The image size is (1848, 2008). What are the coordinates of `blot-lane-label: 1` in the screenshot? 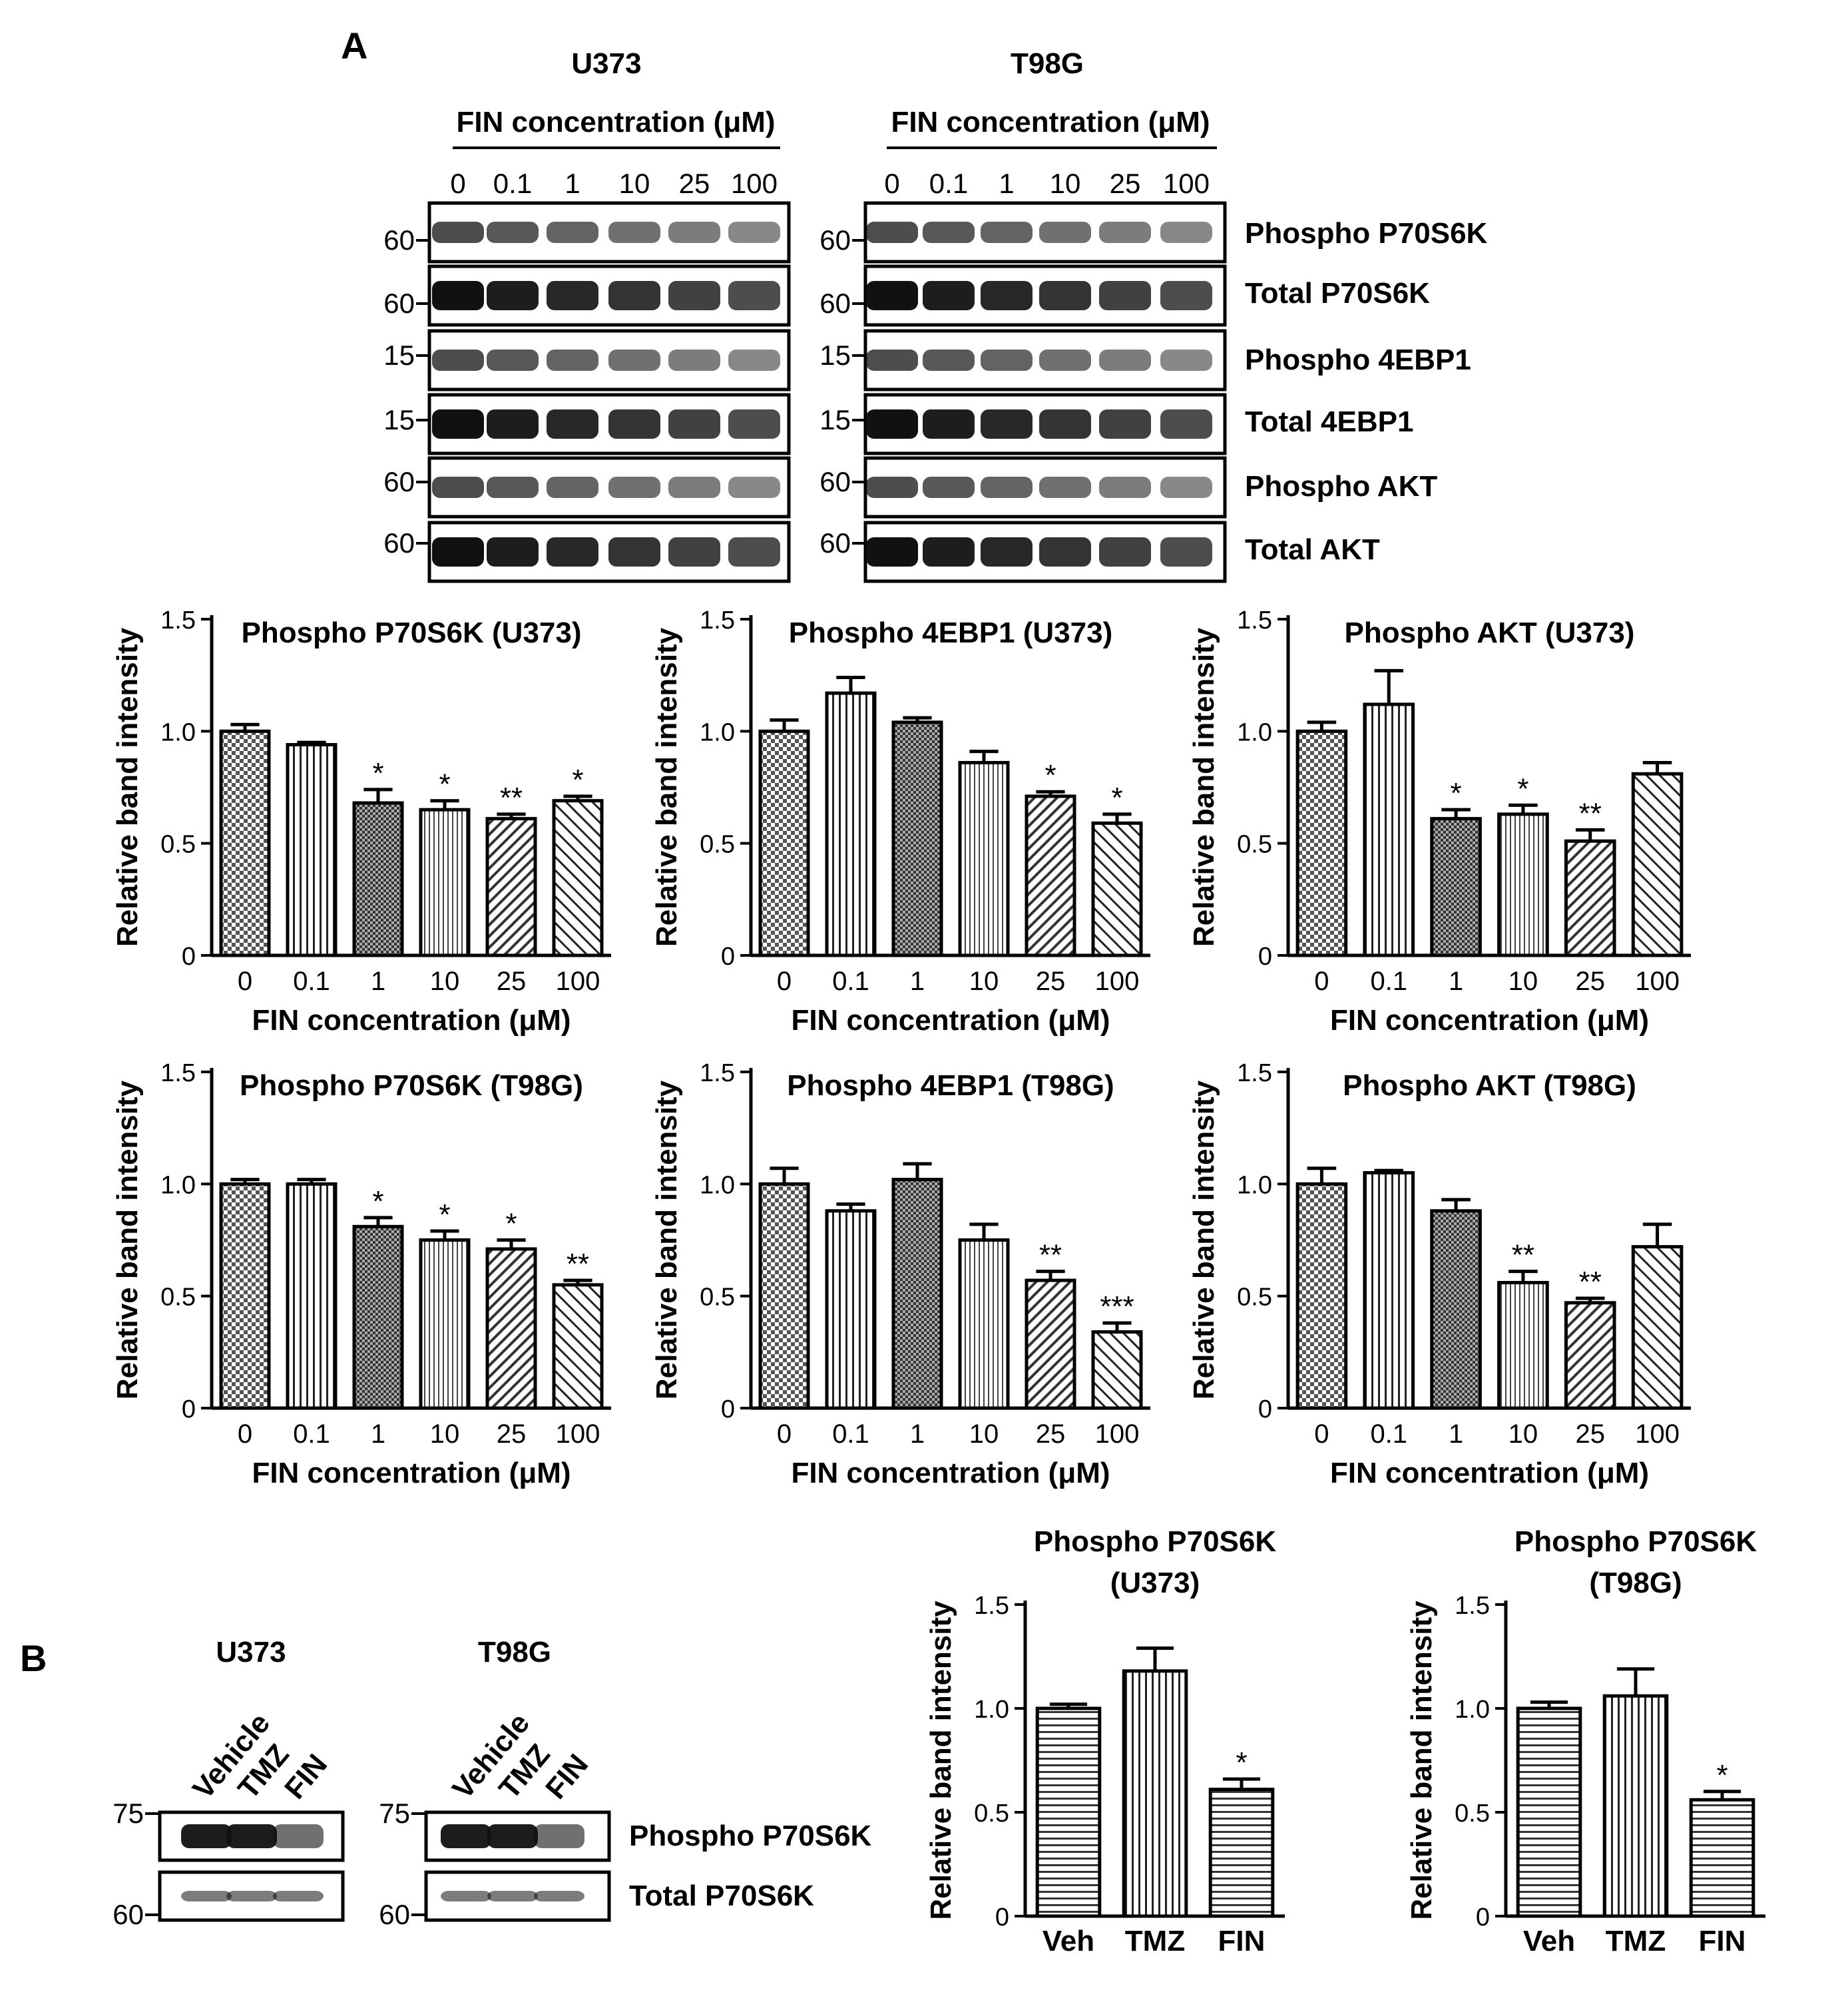 It's located at (573, 183).